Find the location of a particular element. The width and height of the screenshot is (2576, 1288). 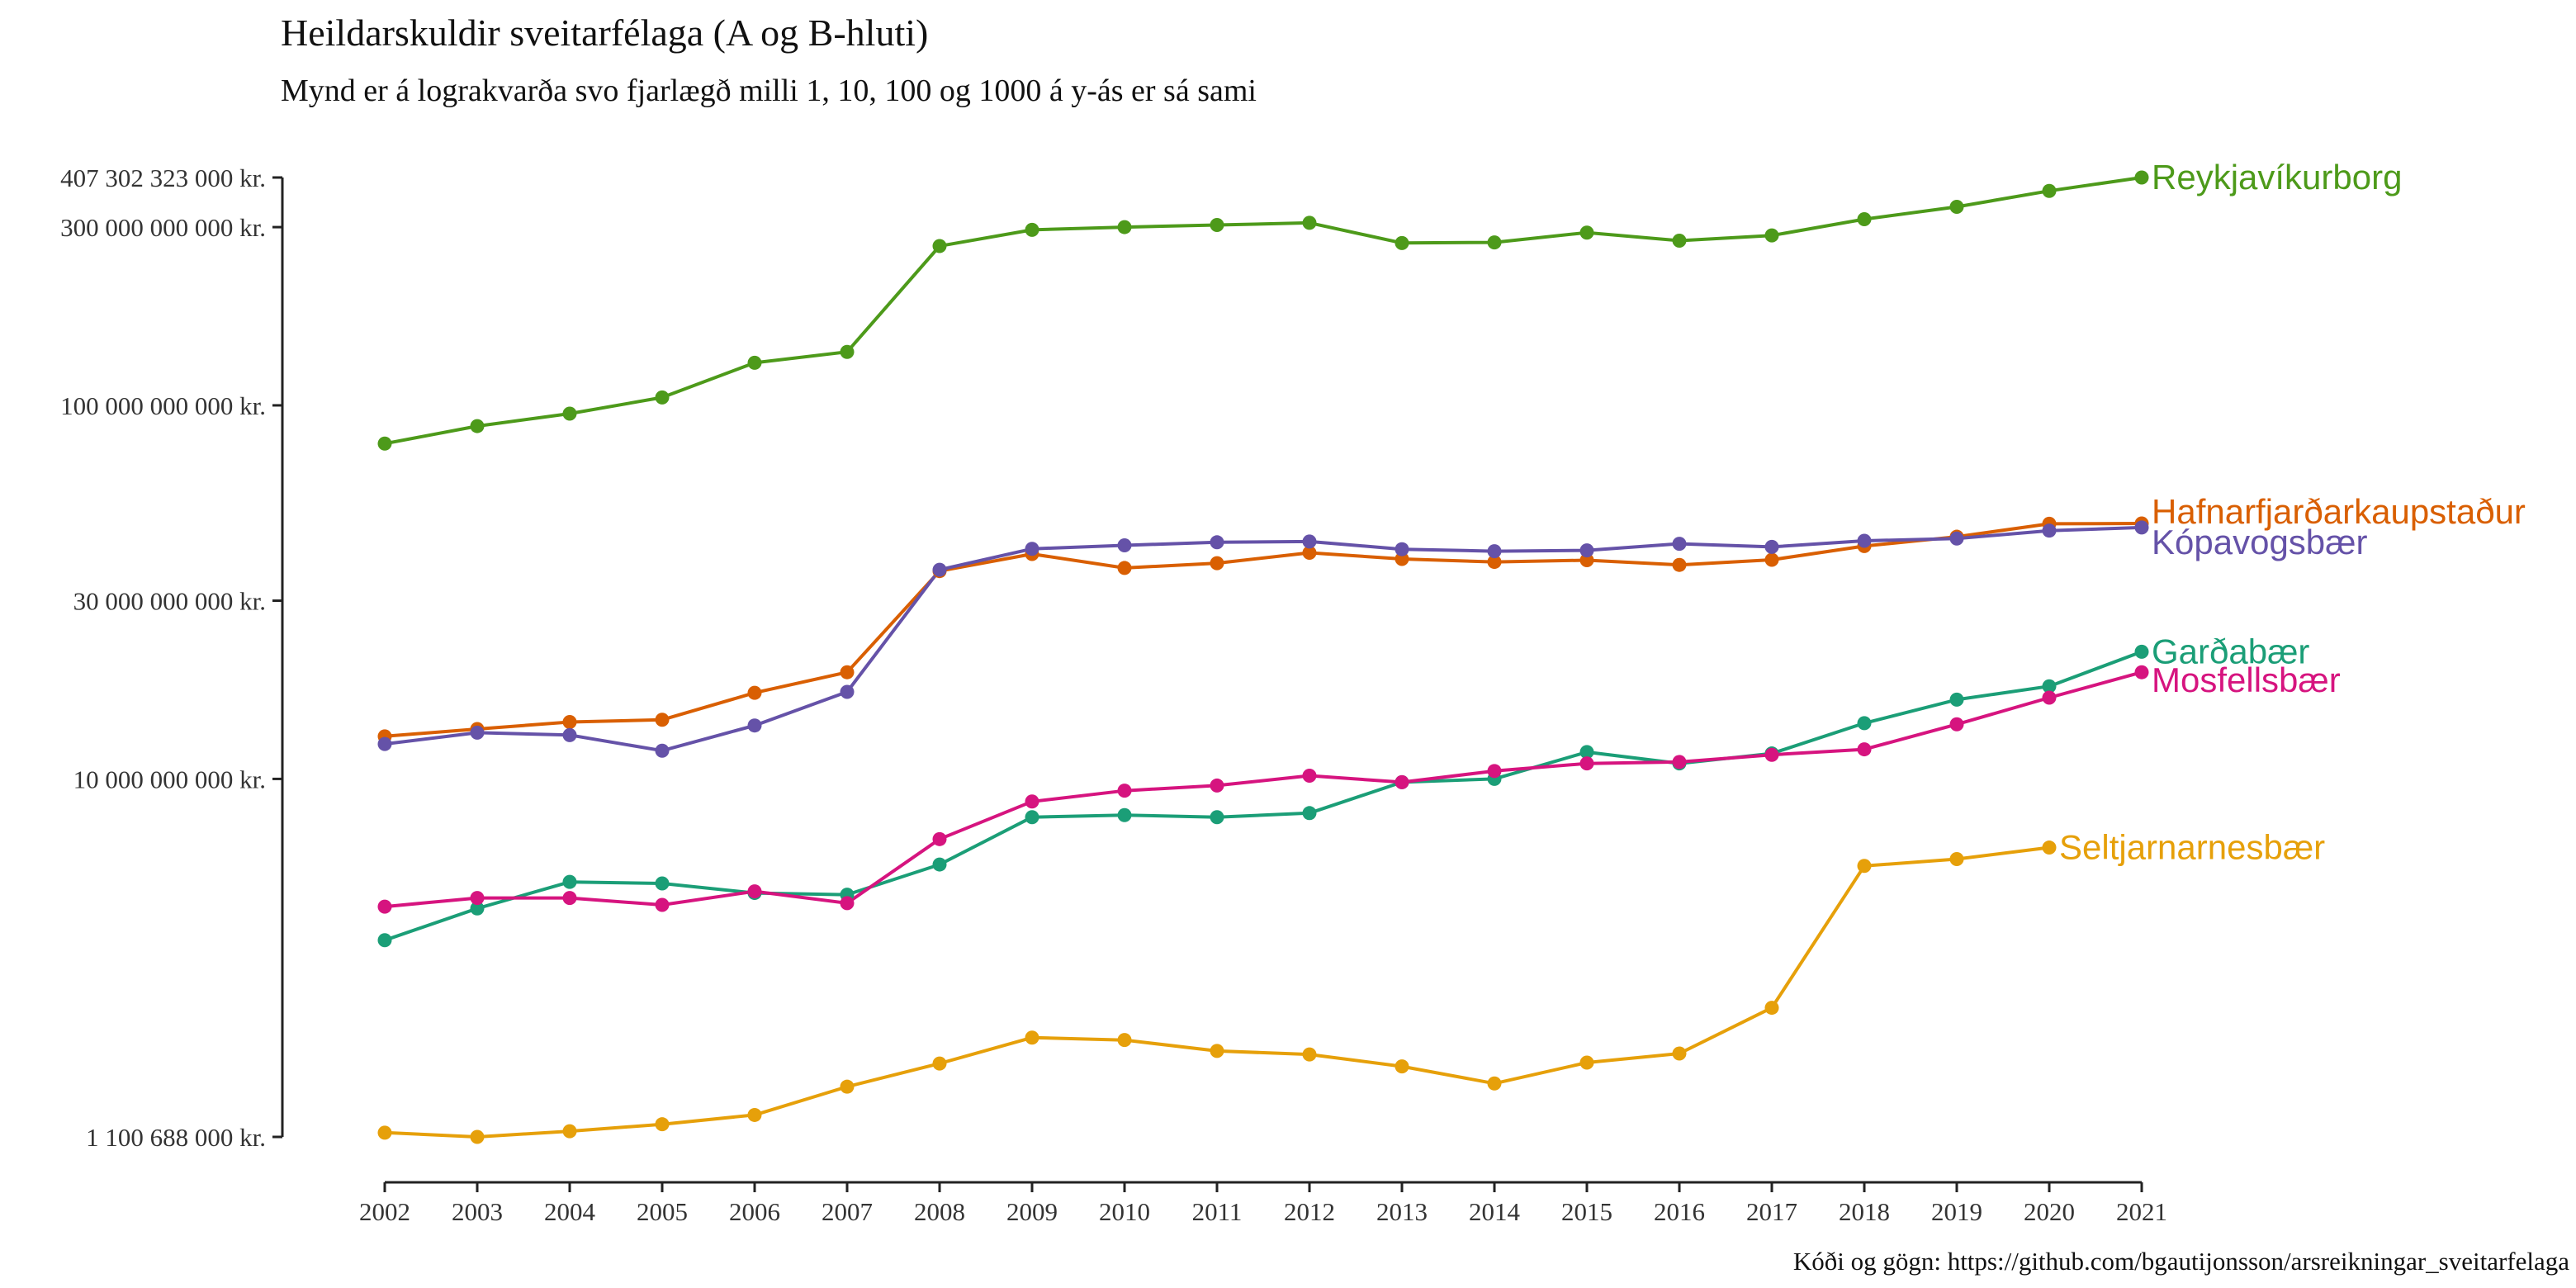

y-tick-label: 407 302 323 000 kr. is located at coordinates (163, 177).